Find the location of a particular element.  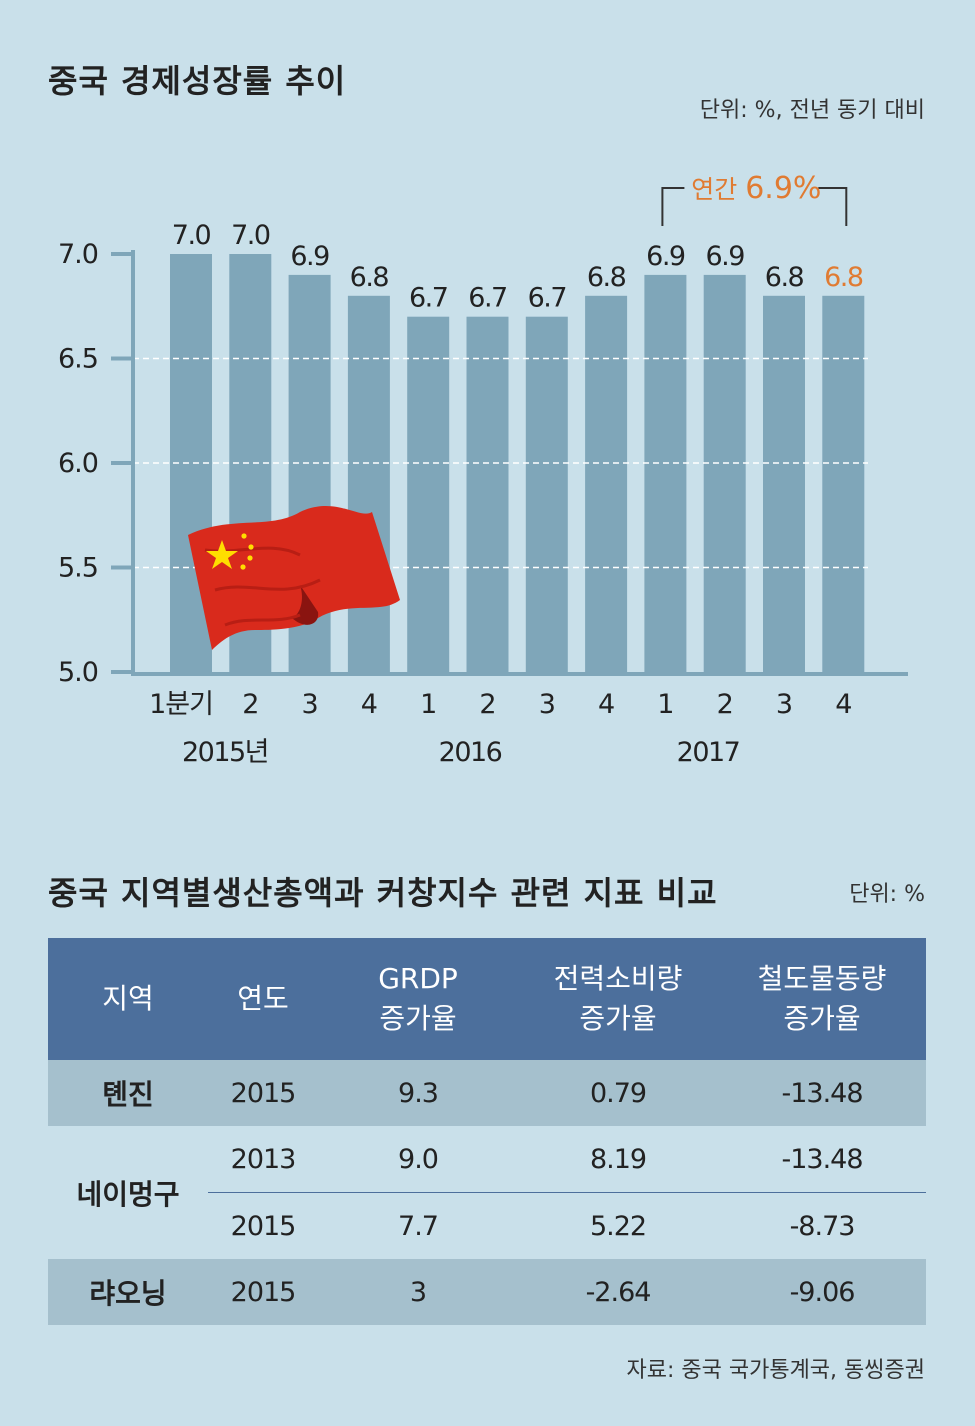

year-label: 2016 is located at coordinates (470, 752).